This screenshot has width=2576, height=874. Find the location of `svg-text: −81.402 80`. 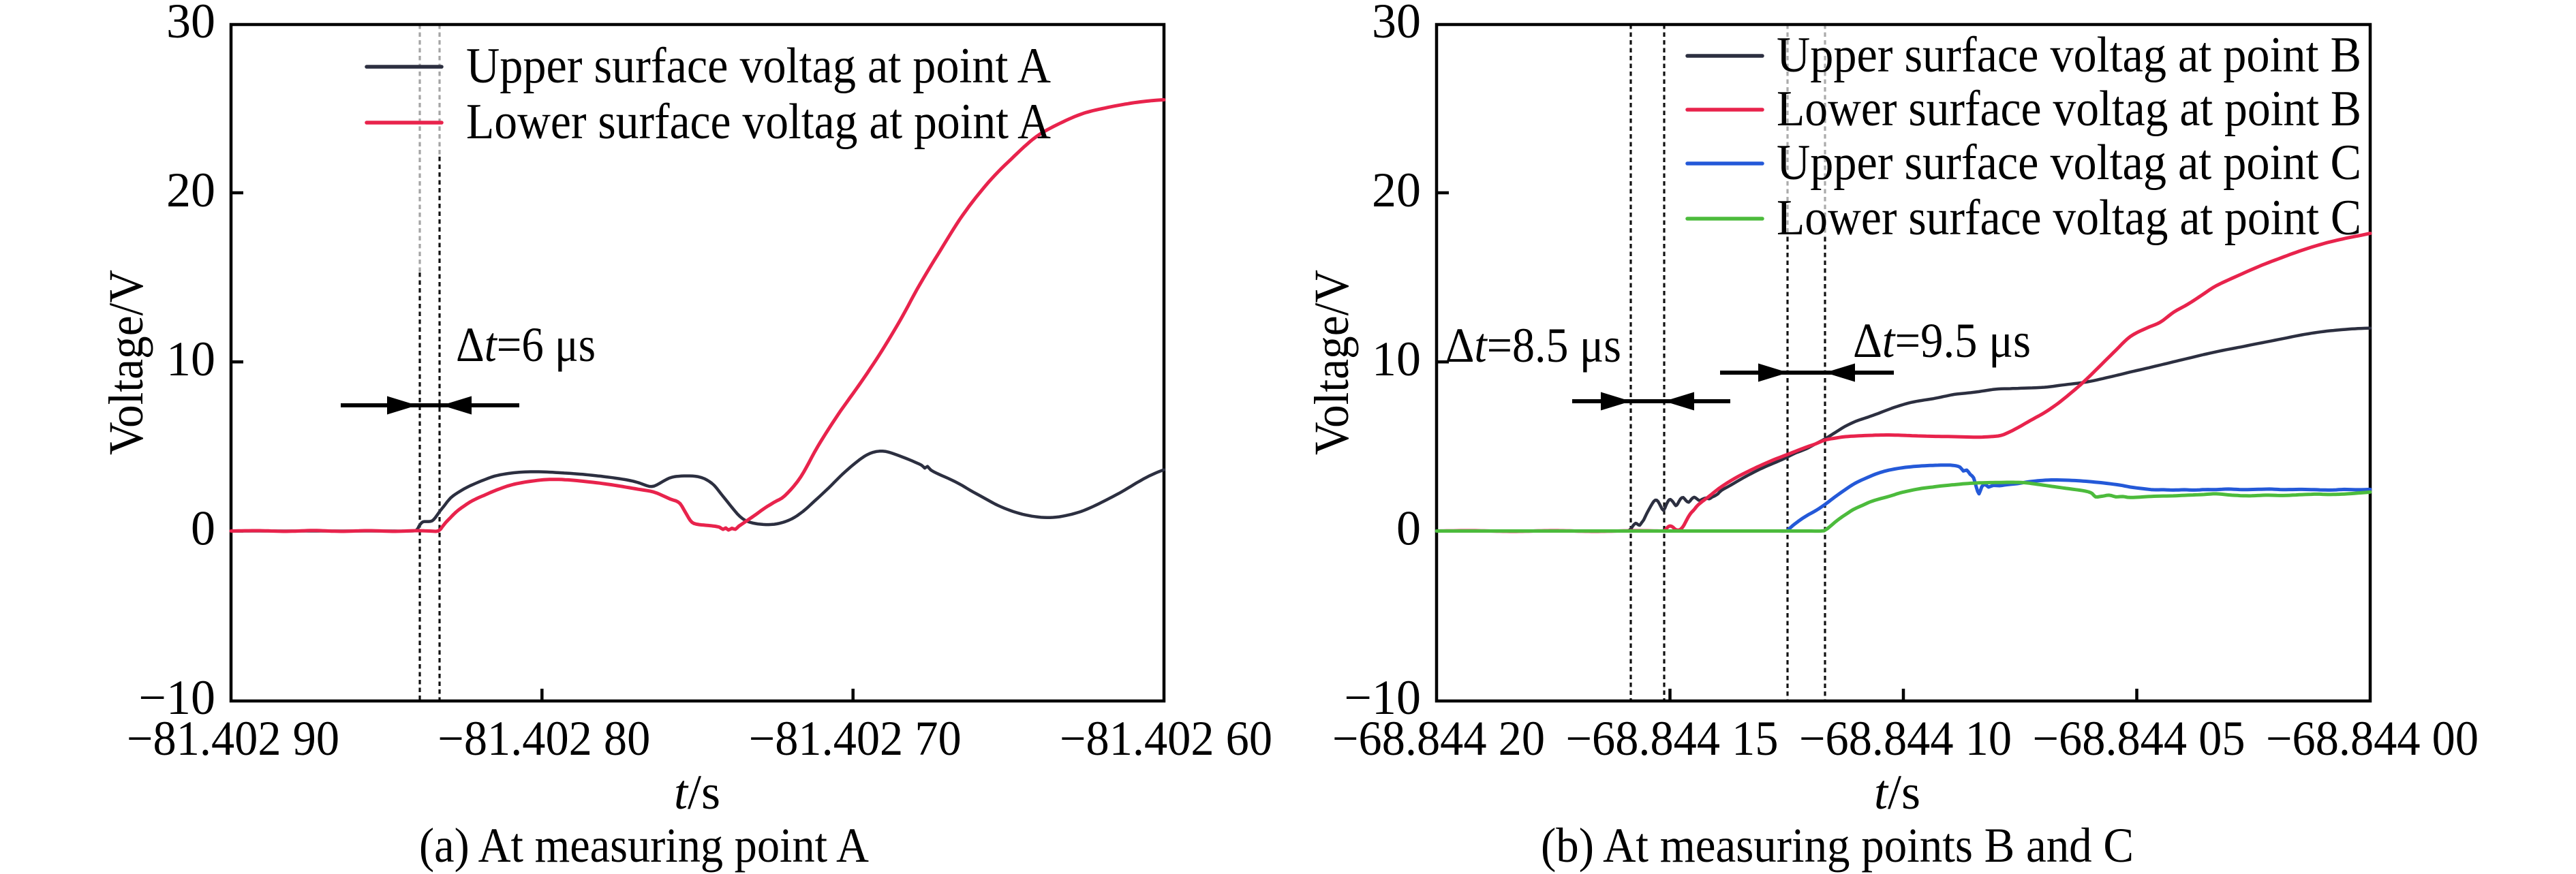

svg-text: −81.402 80 is located at coordinates (544, 739).